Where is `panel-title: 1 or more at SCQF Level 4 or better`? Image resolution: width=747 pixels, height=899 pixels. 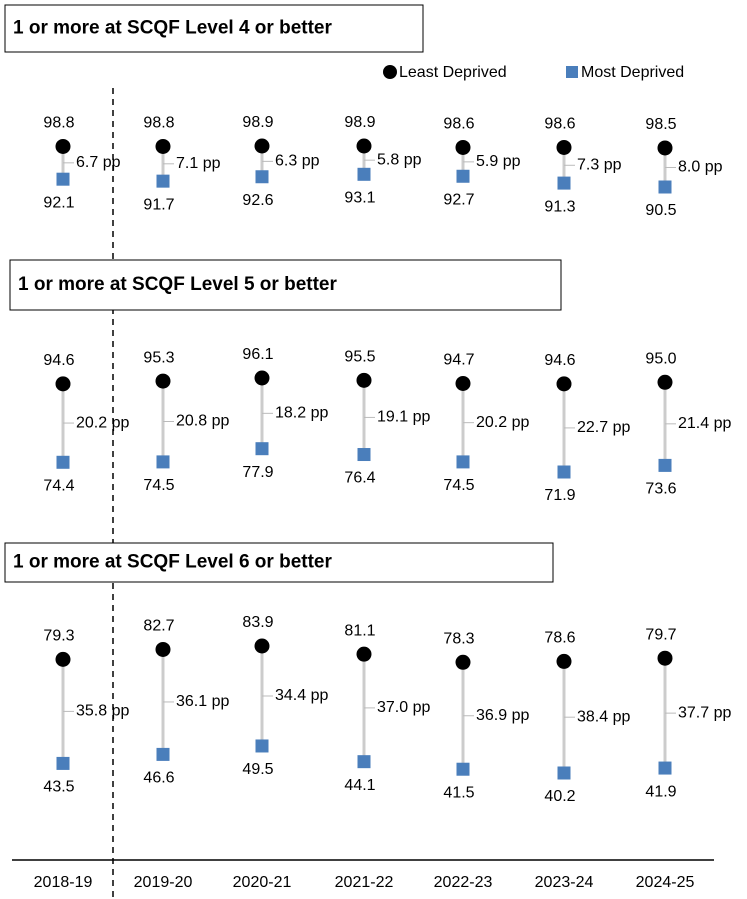
panel-title: 1 or more at SCQF Level 4 or better is located at coordinates (172, 28).